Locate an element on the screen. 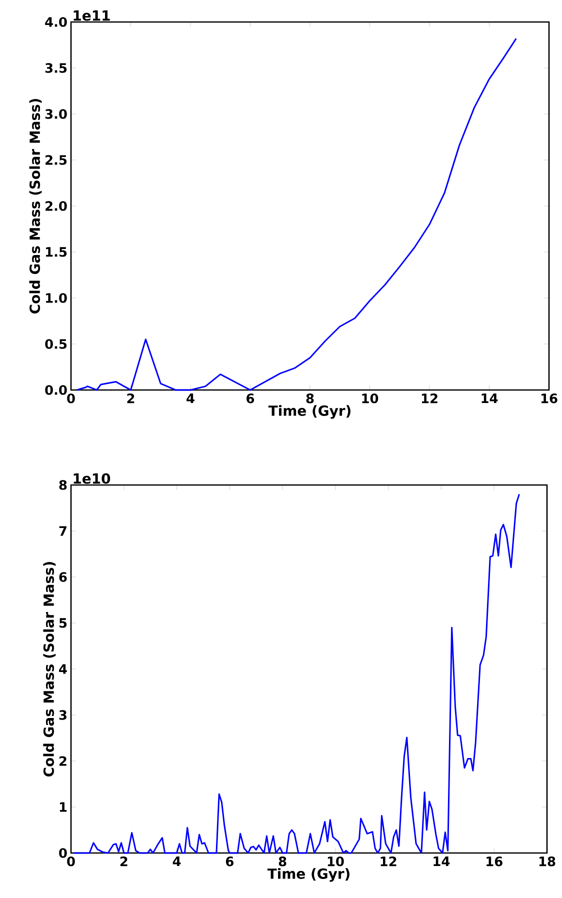 The width and height of the screenshot is (562, 898). y-tick-label: 4 is located at coordinates (63, 669).